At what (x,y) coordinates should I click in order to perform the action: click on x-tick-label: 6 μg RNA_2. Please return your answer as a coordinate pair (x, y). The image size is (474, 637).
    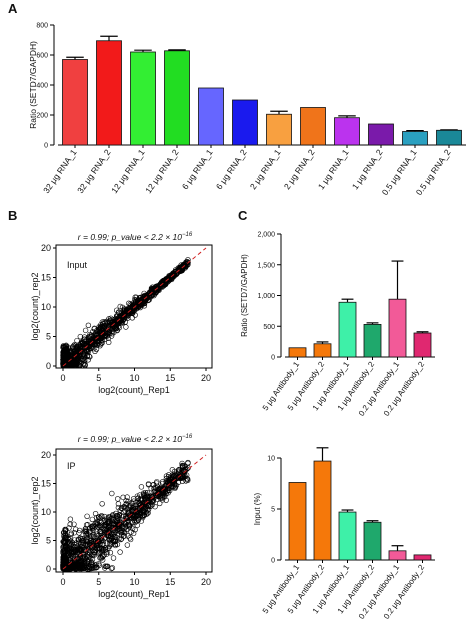
    Looking at the image, I should click on (231, 169).